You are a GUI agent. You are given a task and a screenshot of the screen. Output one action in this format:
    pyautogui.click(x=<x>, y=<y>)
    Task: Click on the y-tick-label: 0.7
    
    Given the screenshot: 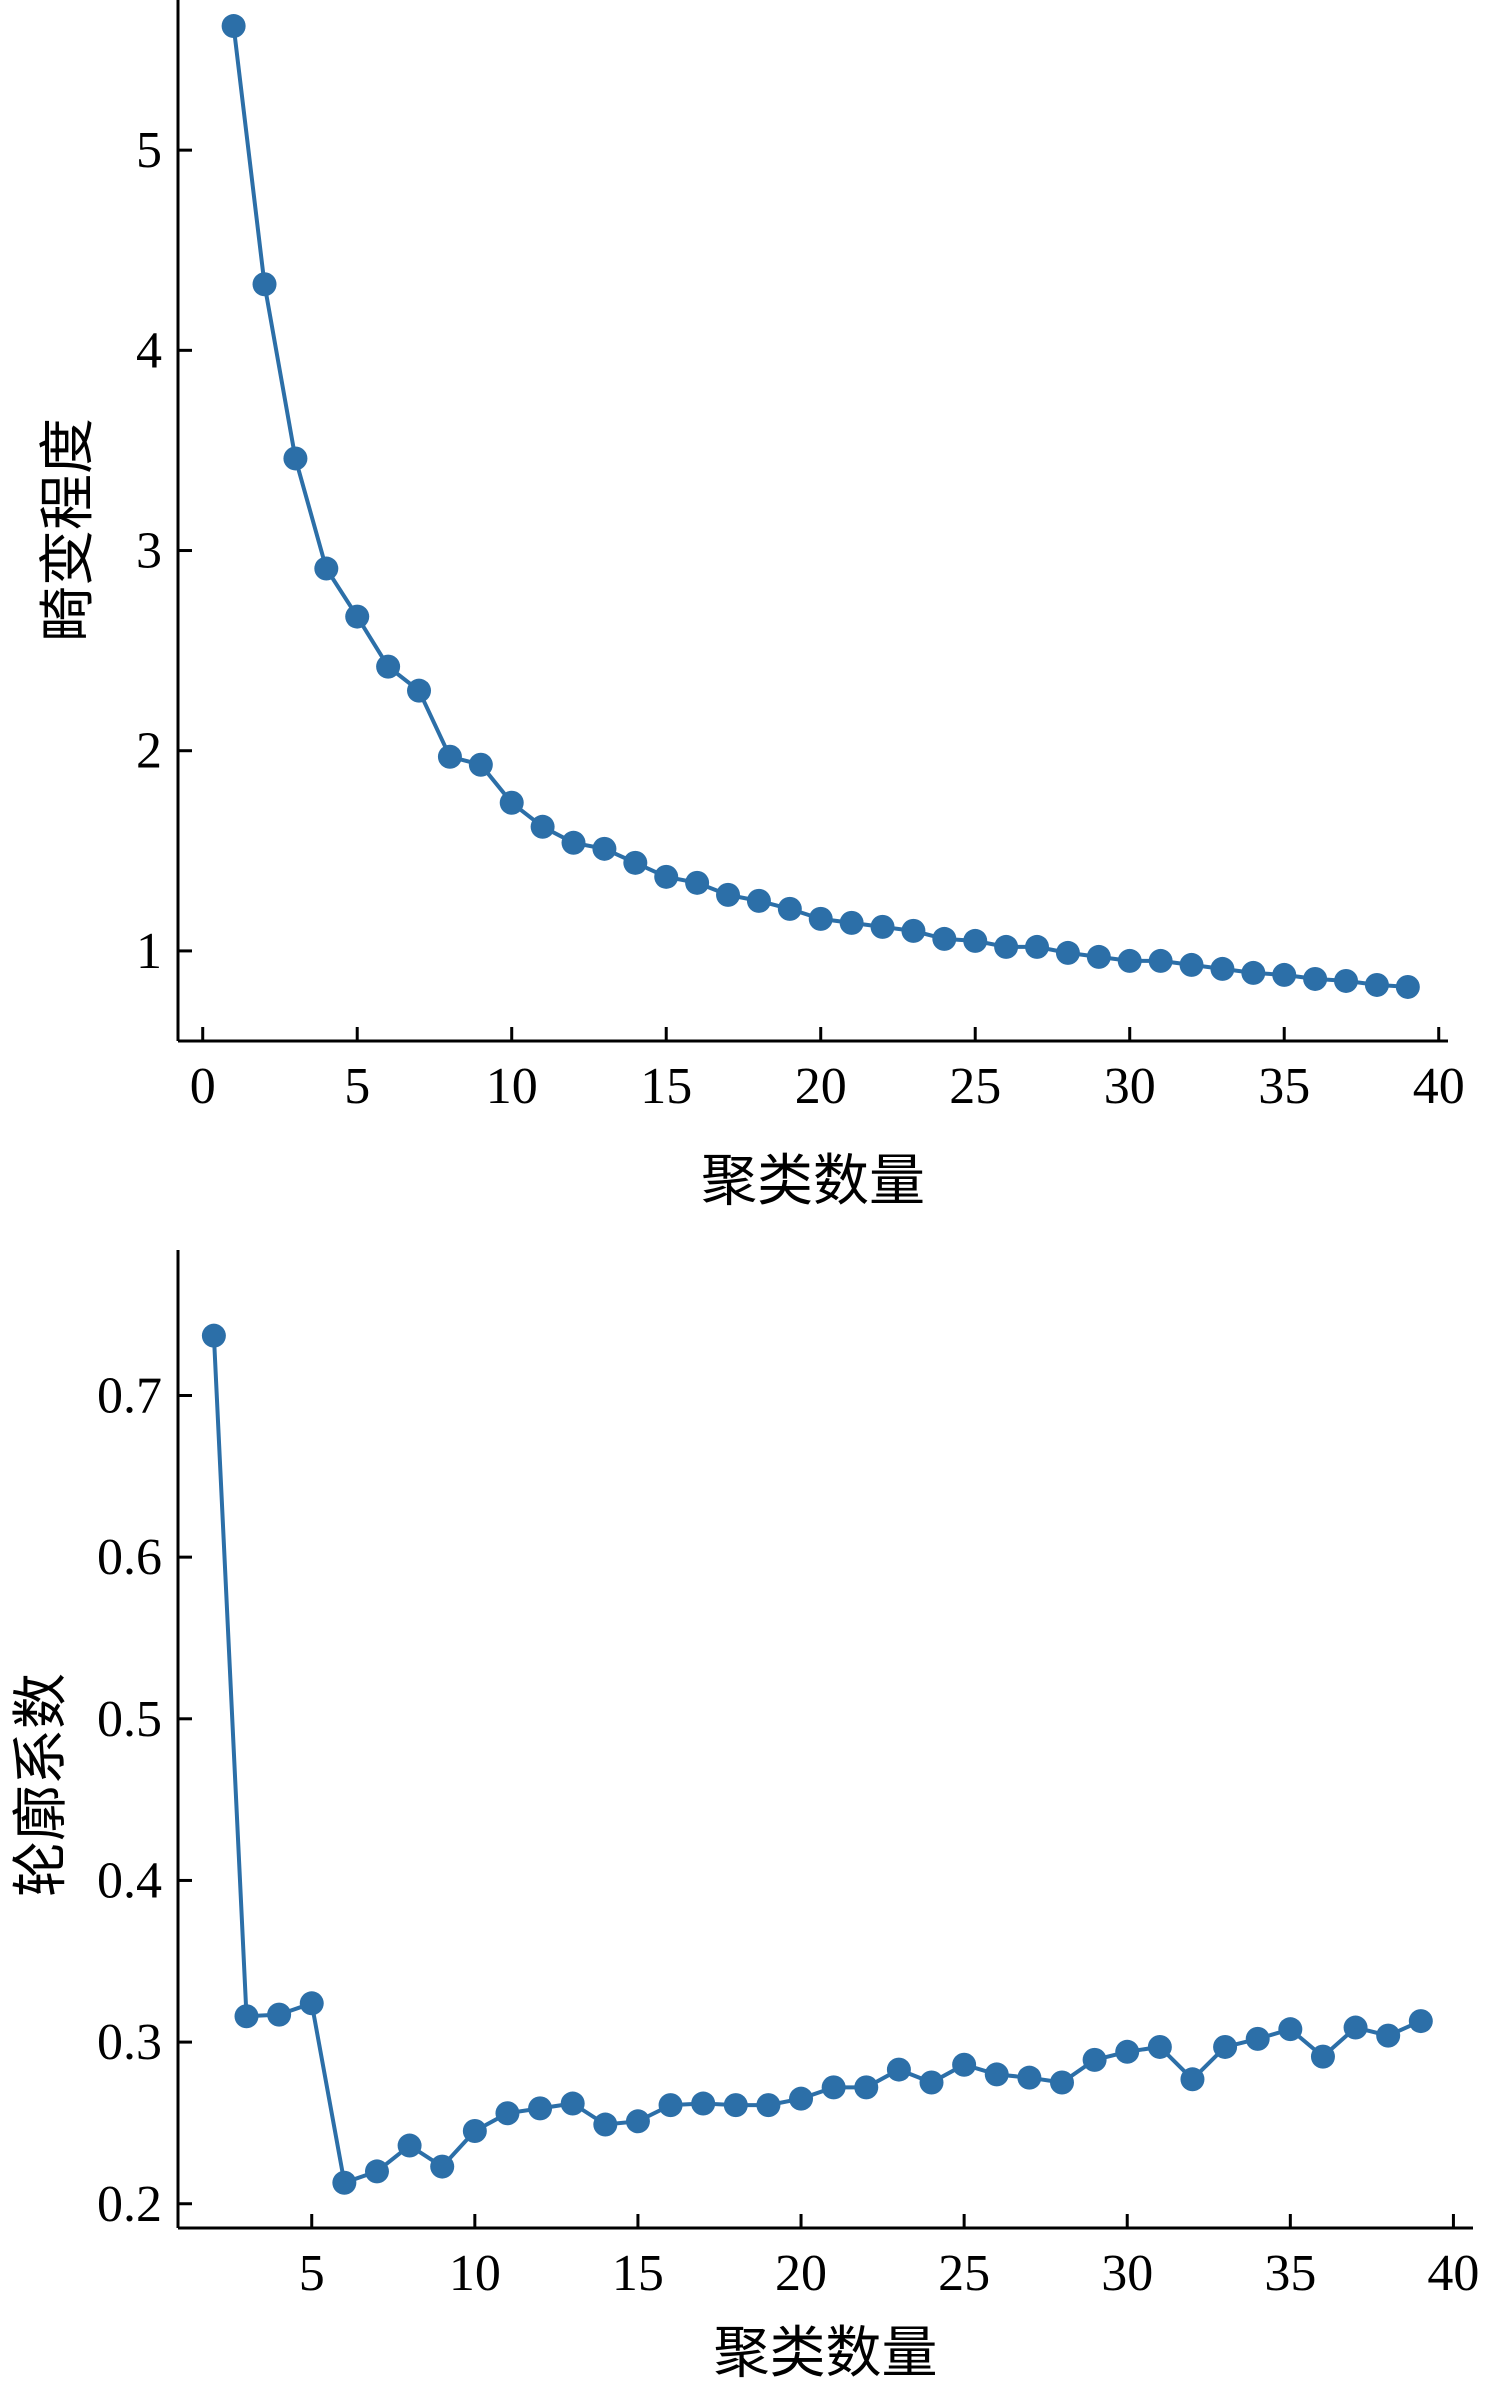 What is the action you would take?
    pyautogui.click(x=129, y=1395)
    